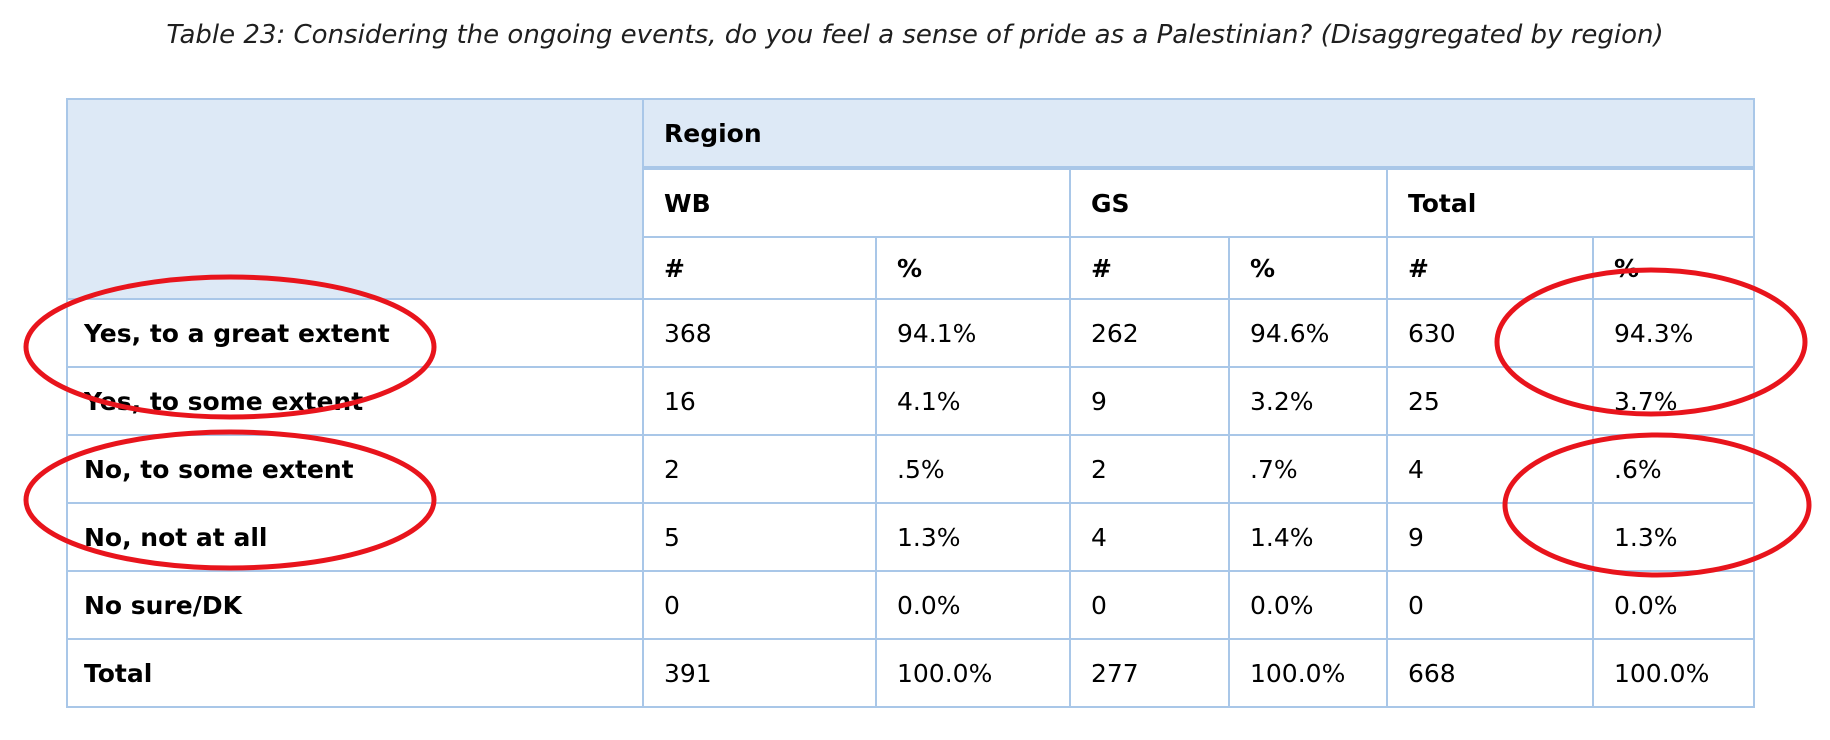  I want to click on cell: 94.3%, so click(1673, 333).